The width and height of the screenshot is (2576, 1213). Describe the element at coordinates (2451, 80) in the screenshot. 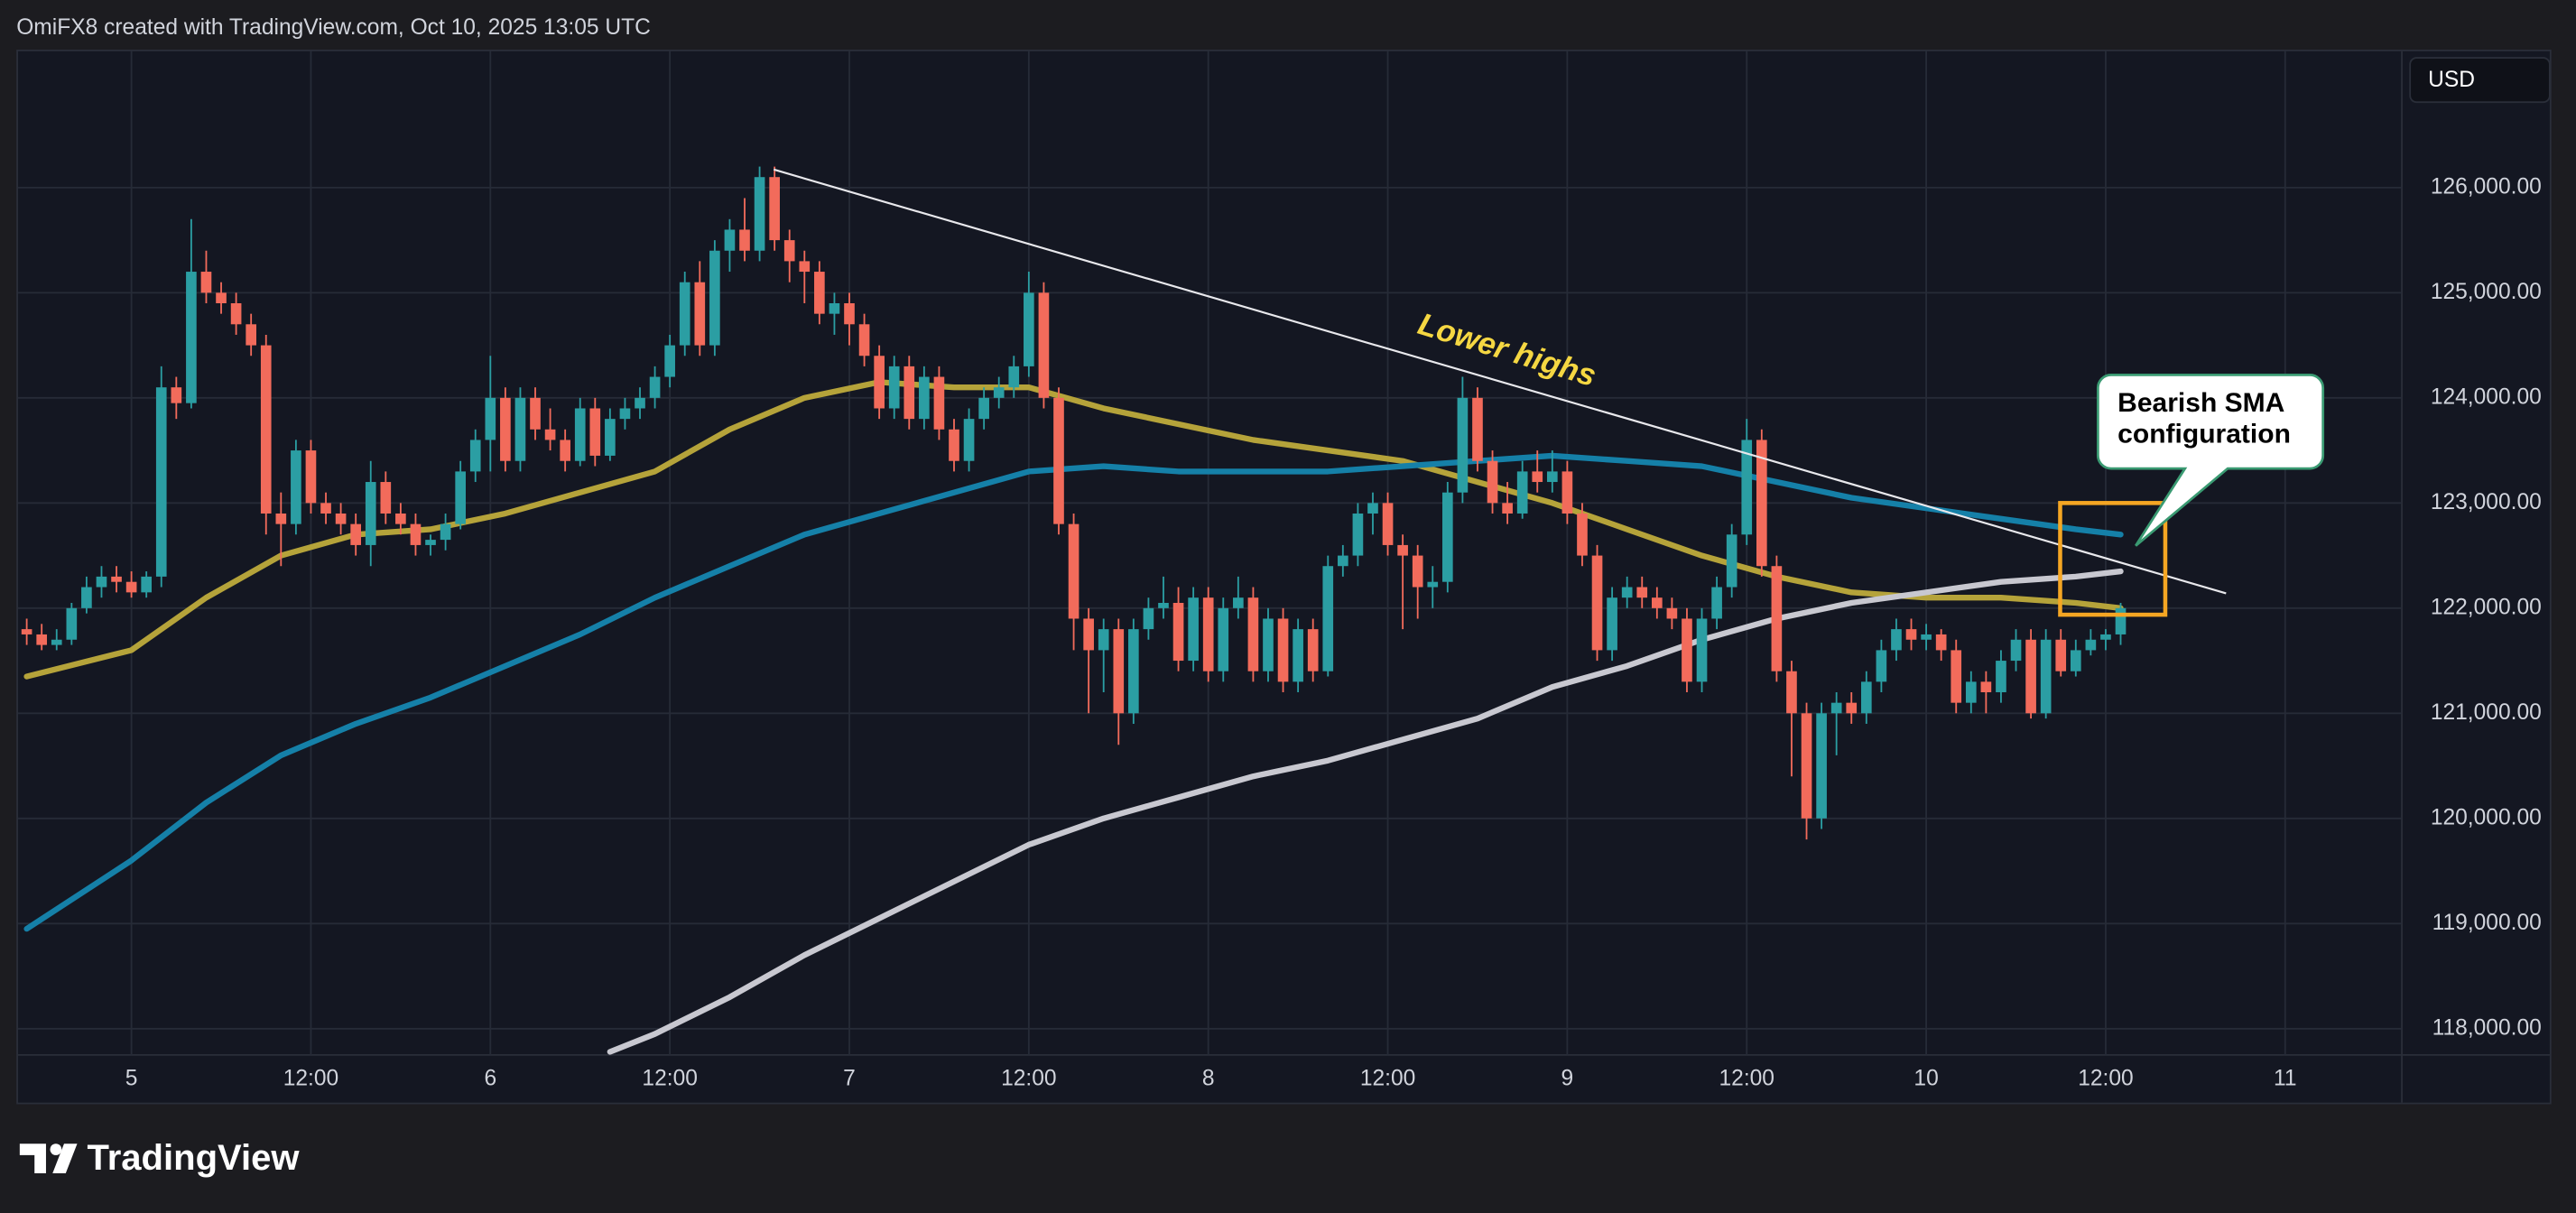

I see `currency: USD` at that location.